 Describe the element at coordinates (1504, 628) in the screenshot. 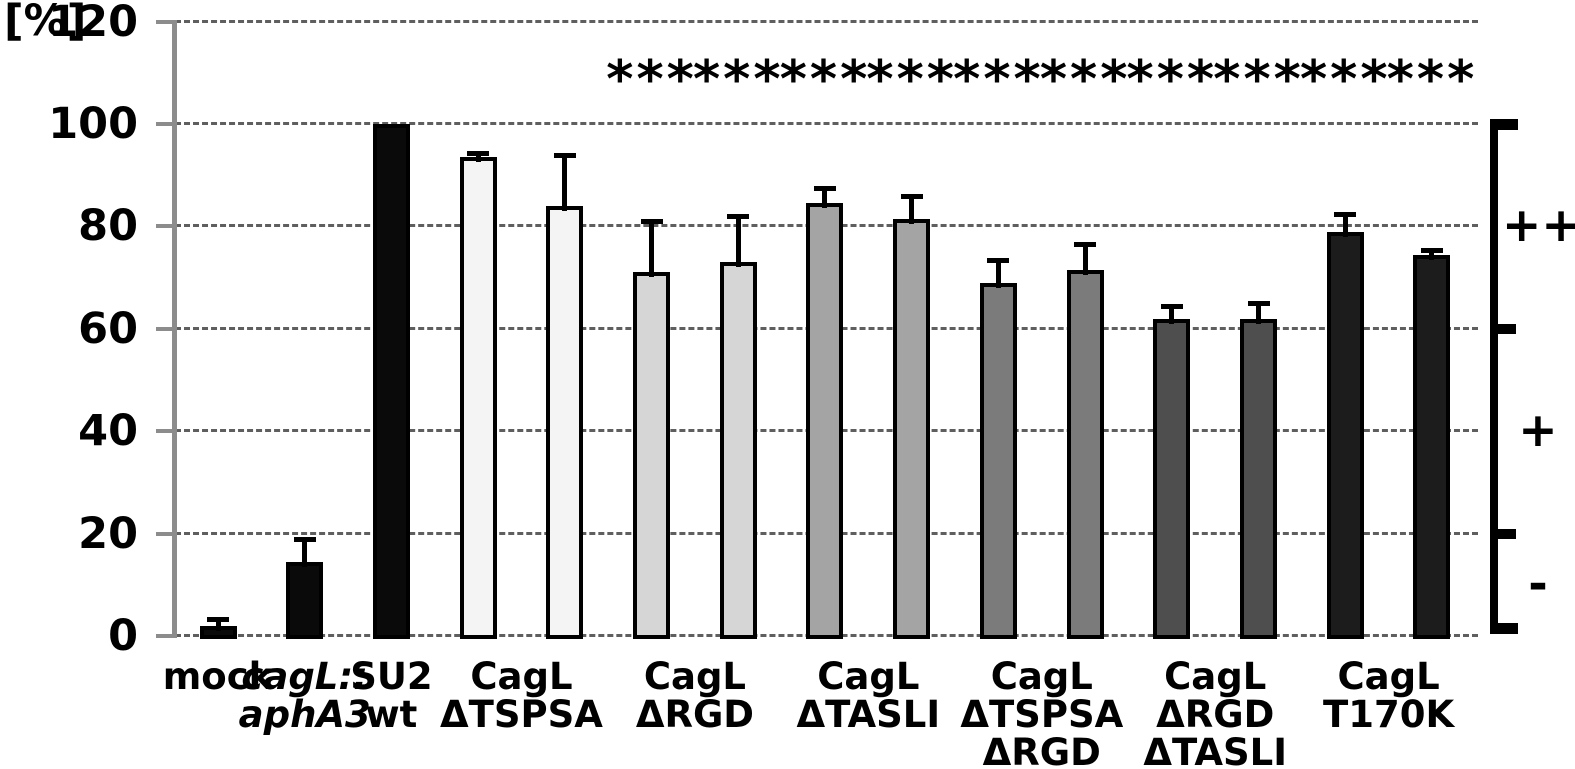

I see `bracket-cap-bottom` at that location.